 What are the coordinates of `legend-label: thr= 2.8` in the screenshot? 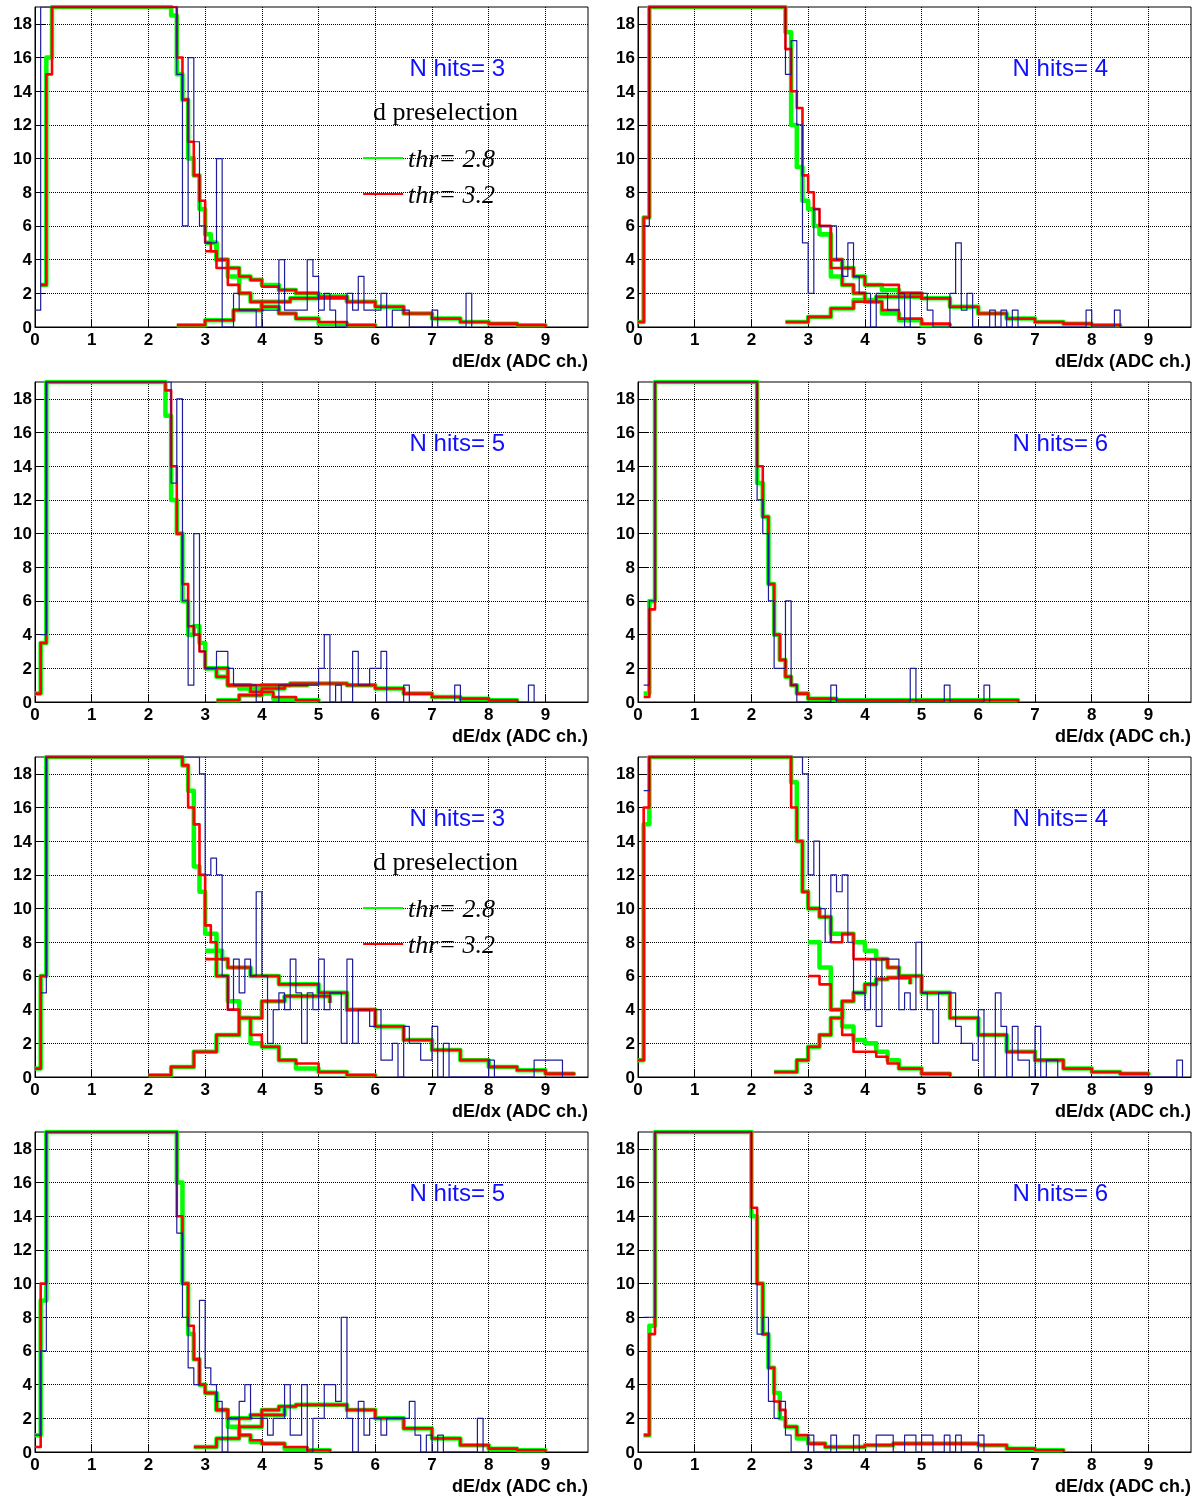 It's located at (451, 158).